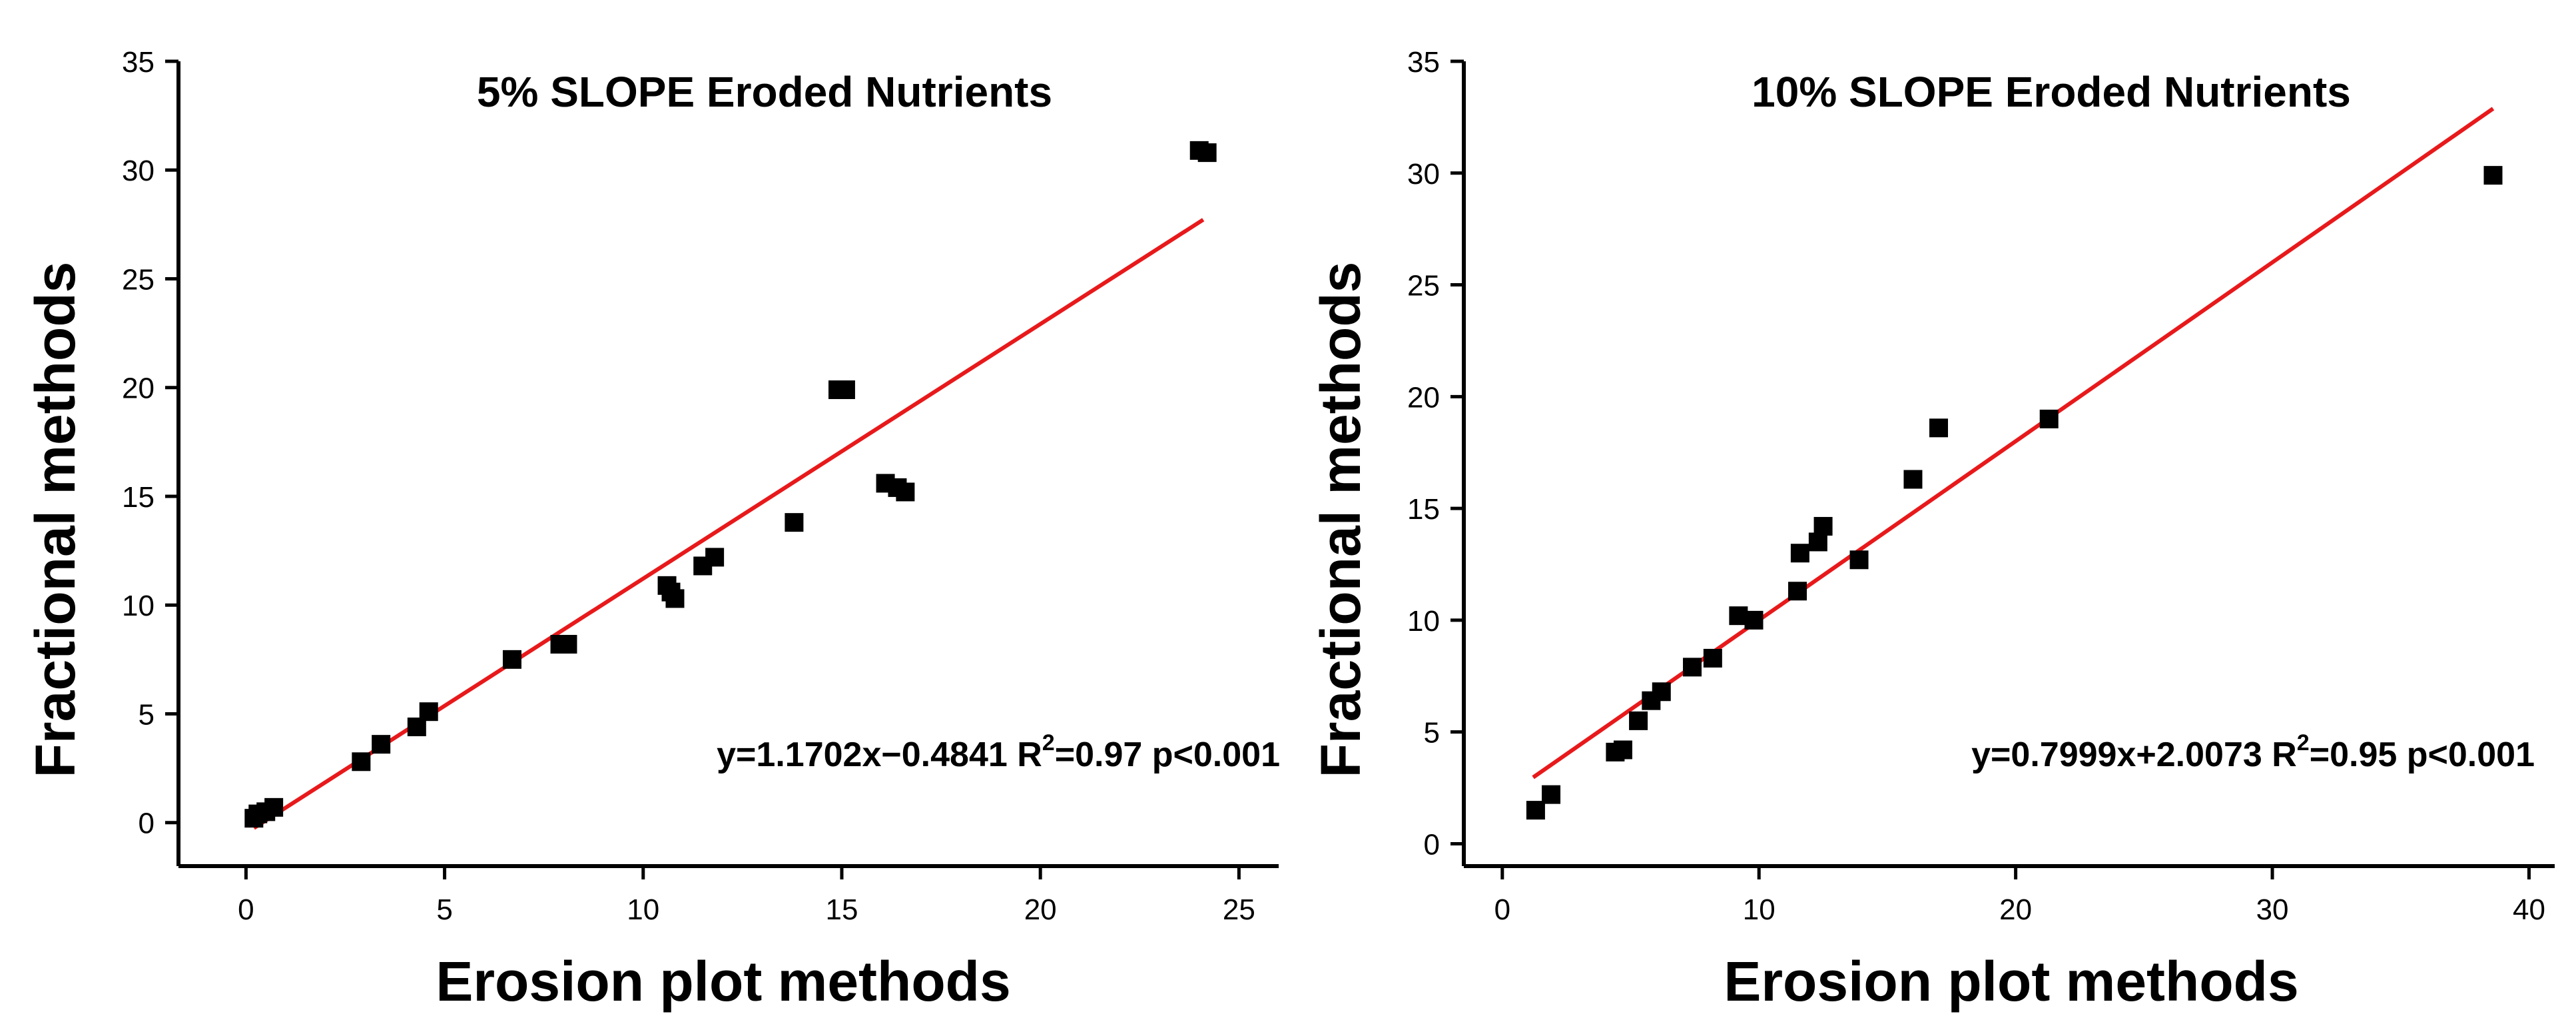 The height and width of the screenshot is (1018, 2576). What do you see at coordinates (2051, 92) in the screenshot?
I see `chart-title: 10% SLOPE Eroded Nutrients` at bounding box center [2051, 92].